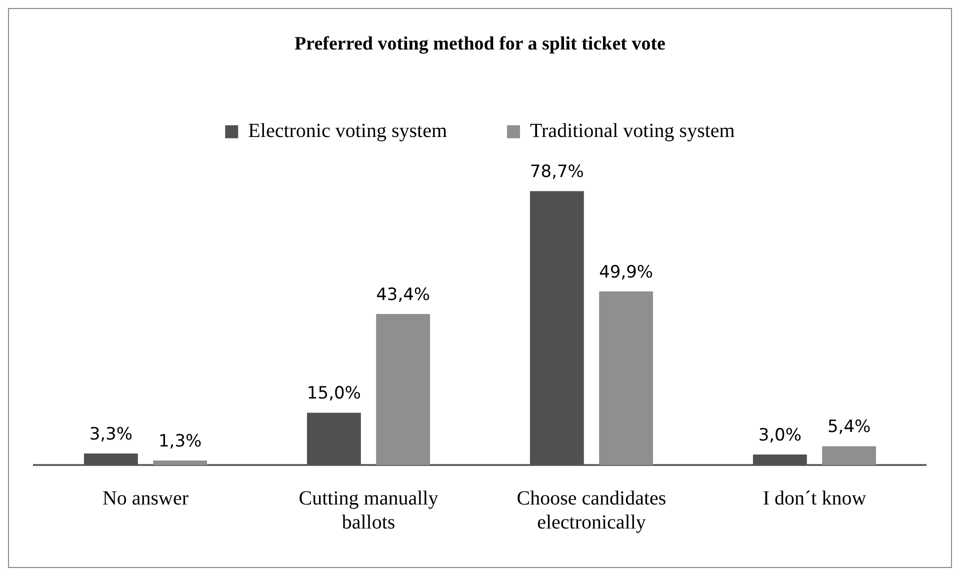 The width and height of the screenshot is (962, 578). What do you see at coordinates (557, 172) in the screenshot?
I see `data-label: 78,7%` at bounding box center [557, 172].